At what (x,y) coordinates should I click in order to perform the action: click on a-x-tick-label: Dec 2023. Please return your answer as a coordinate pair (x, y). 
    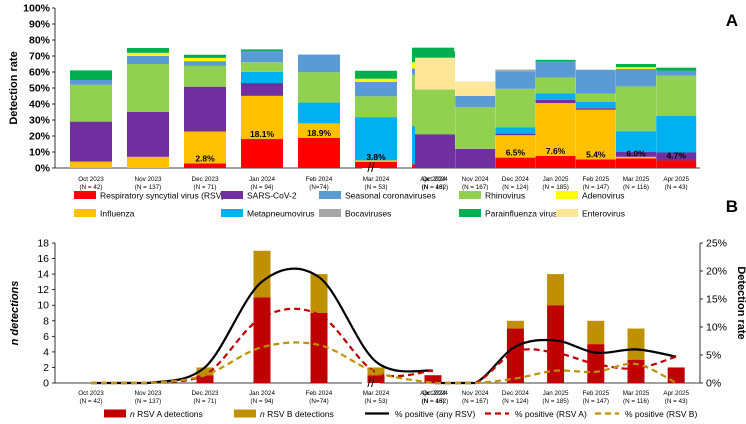
    Looking at the image, I should click on (205, 179).